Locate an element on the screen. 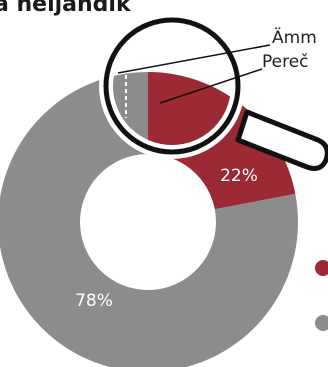 The width and height of the screenshot is (328, 367). callout-label-2: Pereč is located at coordinates (285, 62).